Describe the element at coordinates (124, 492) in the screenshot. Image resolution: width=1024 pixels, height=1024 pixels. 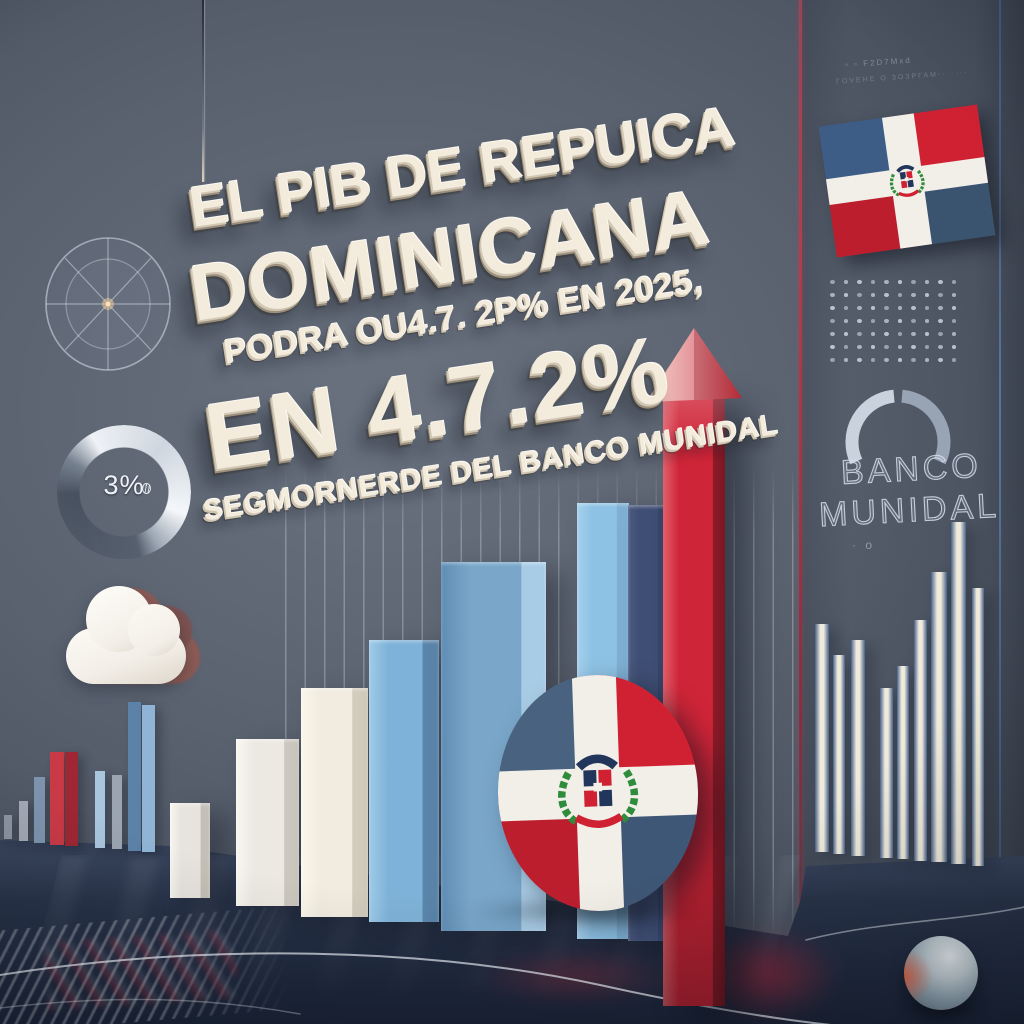
I see `donut-chart` at that location.